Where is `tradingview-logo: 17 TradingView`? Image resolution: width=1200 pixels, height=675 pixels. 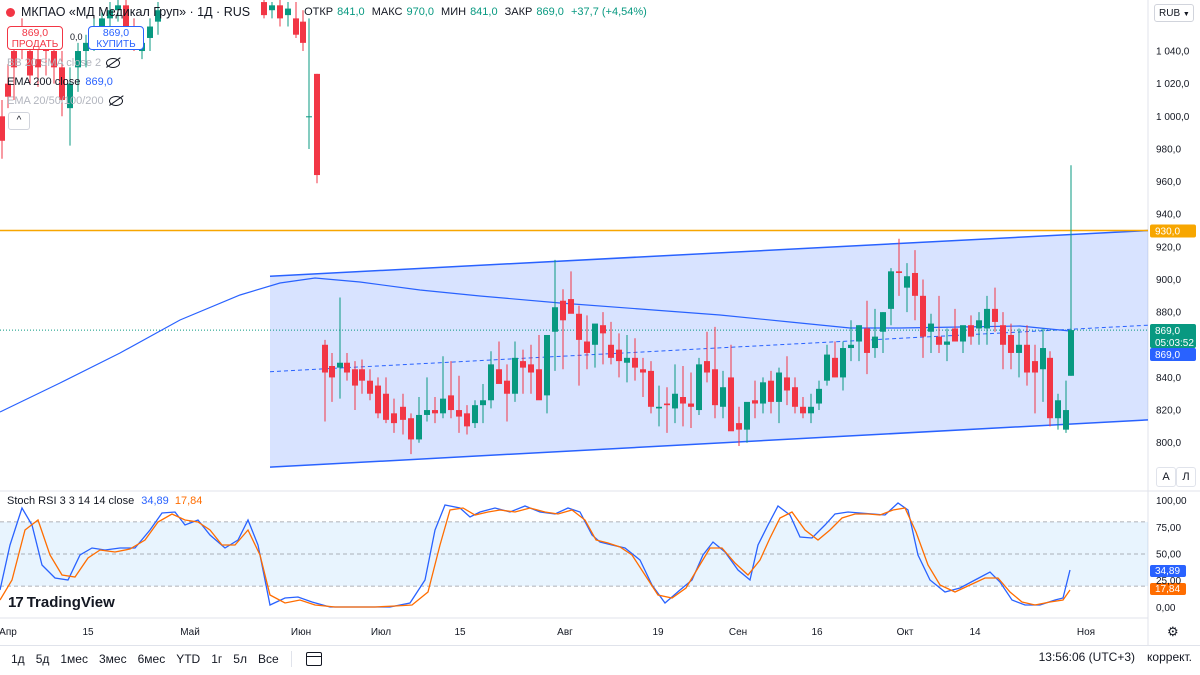
tradingview-logo: 17 TradingView is located at coordinates (61, 602).